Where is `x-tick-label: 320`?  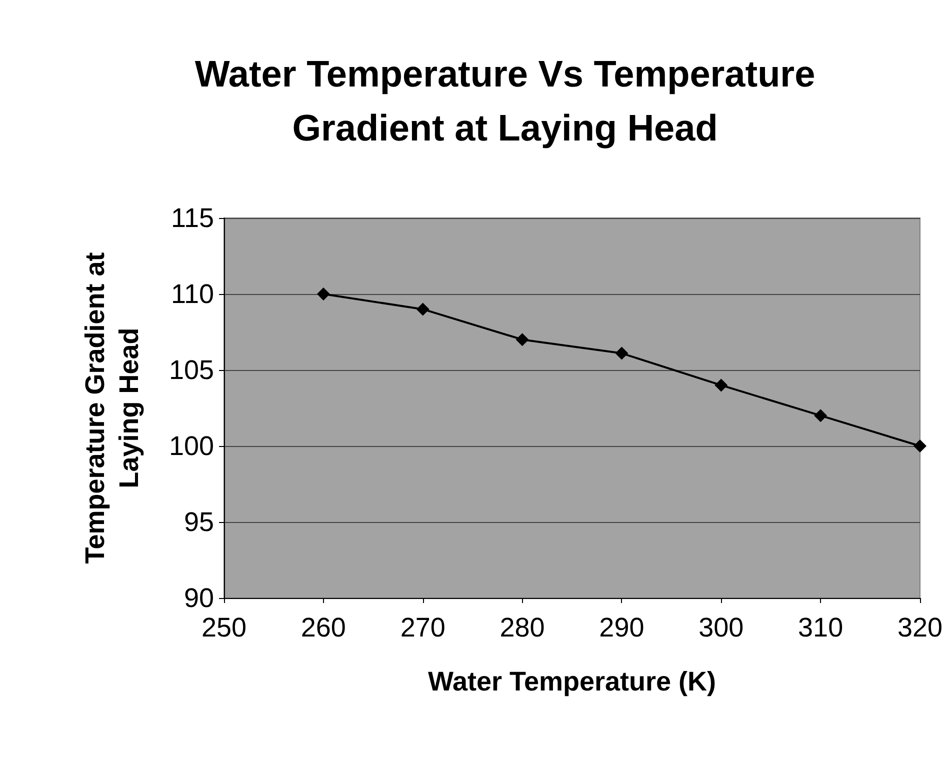
x-tick-label: 320 is located at coordinates (920, 627).